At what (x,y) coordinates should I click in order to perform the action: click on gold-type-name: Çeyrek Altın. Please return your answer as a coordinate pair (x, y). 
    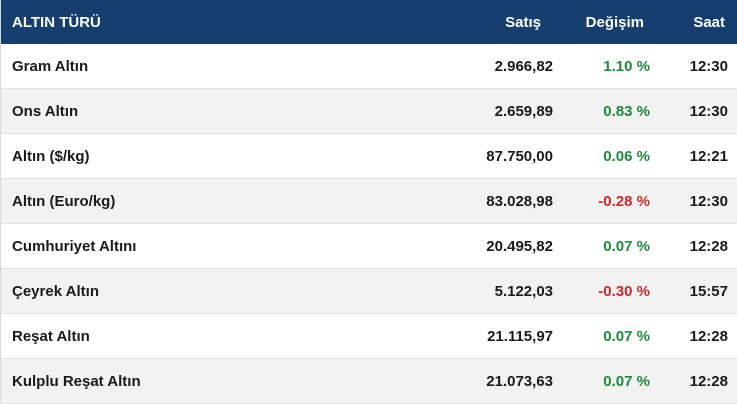
    Looking at the image, I should click on (55, 291).